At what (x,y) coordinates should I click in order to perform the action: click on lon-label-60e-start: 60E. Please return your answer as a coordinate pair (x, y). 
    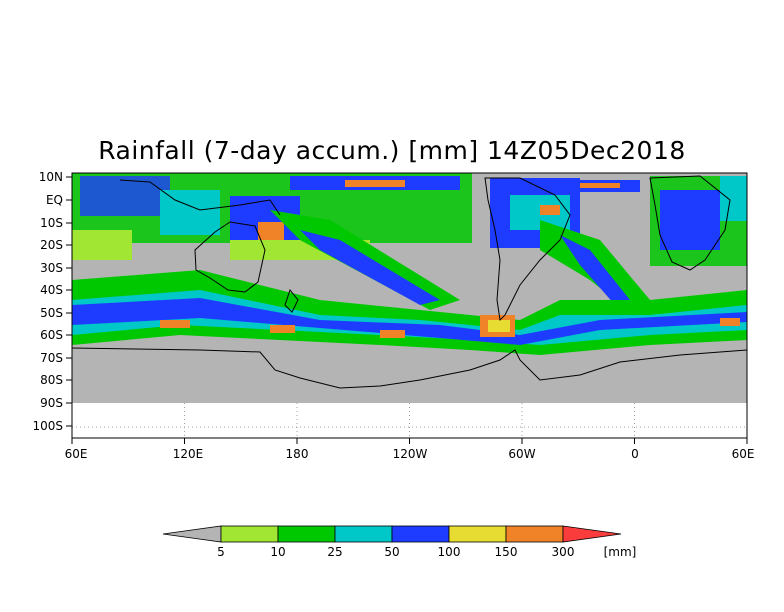
    Looking at the image, I should click on (76, 454).